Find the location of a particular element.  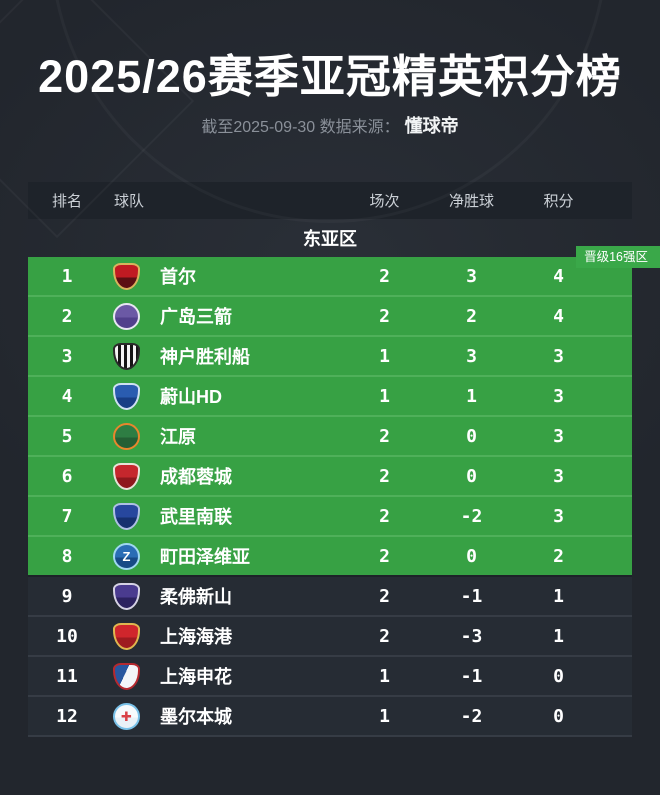

machida-zelvia-crest: Z is located at coordinates (126, 556).